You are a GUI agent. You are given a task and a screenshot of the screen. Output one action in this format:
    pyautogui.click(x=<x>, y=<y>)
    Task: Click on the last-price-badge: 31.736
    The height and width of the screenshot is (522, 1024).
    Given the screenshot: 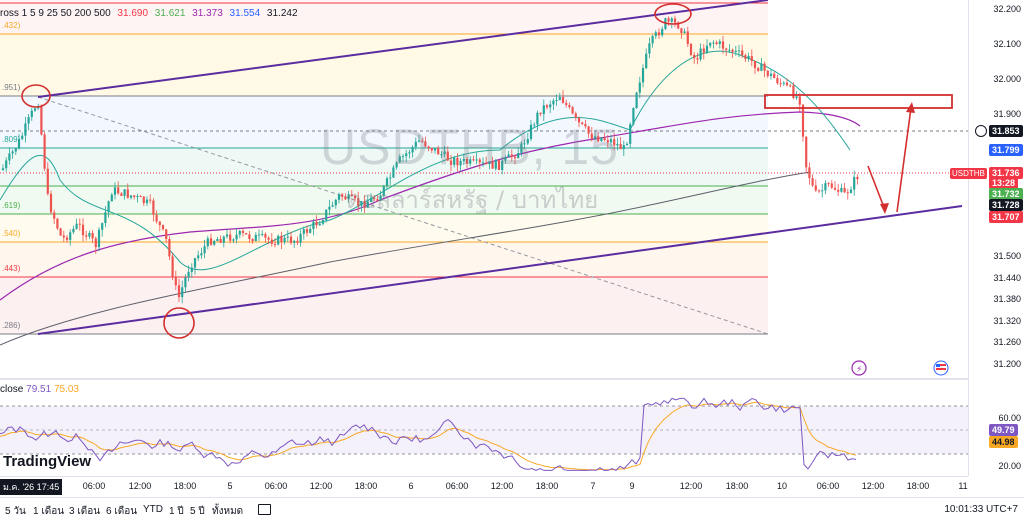 What is the action you would take?
    pyautogui.click(x=1006, y=173)
    